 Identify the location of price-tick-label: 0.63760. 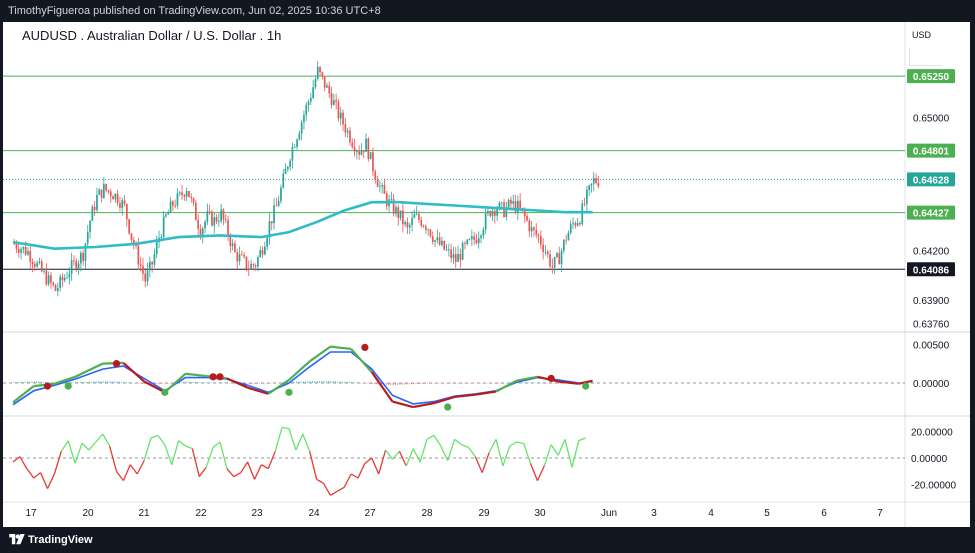
(931, 324).